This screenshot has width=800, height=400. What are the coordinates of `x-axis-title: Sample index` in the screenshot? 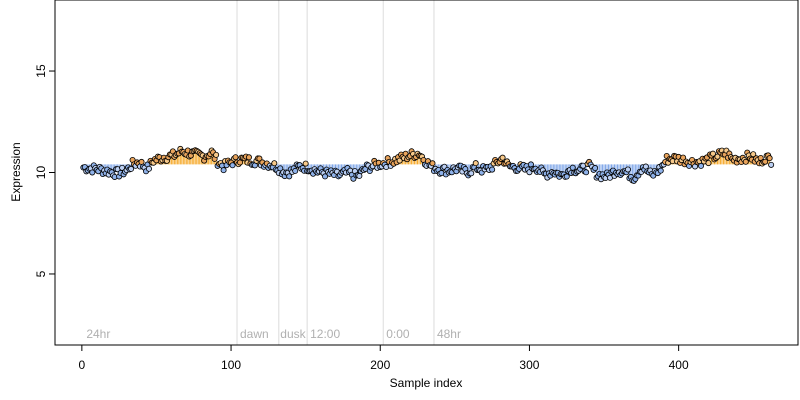 It's located at (426, 383).